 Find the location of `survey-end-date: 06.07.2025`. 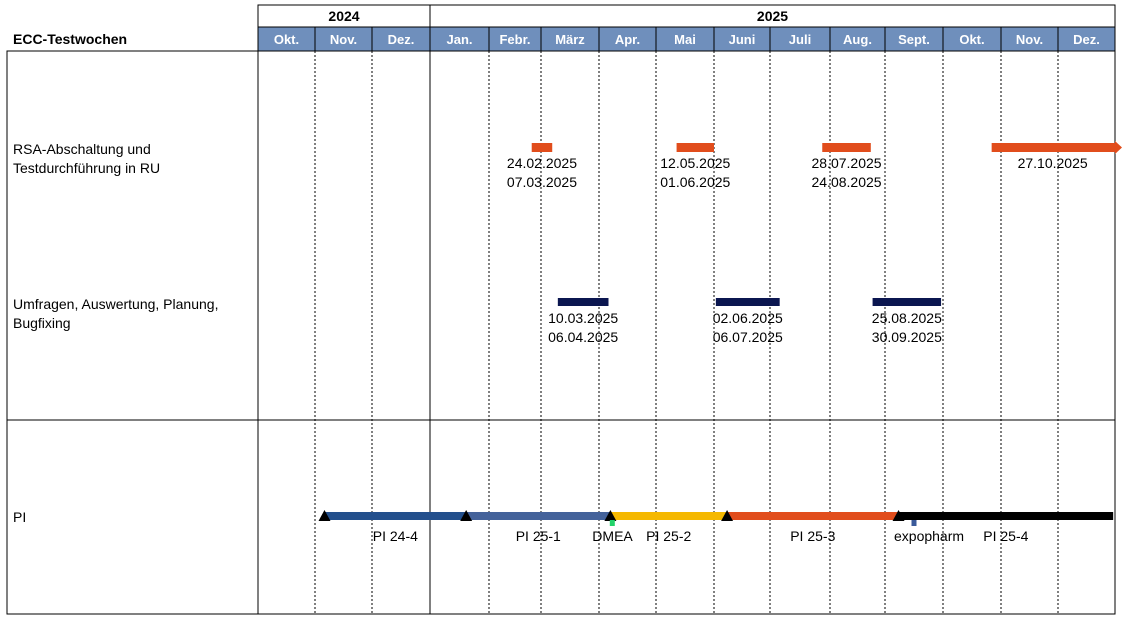

survey-end-date: 06.07.2025 is located at coordinates (748, 337).